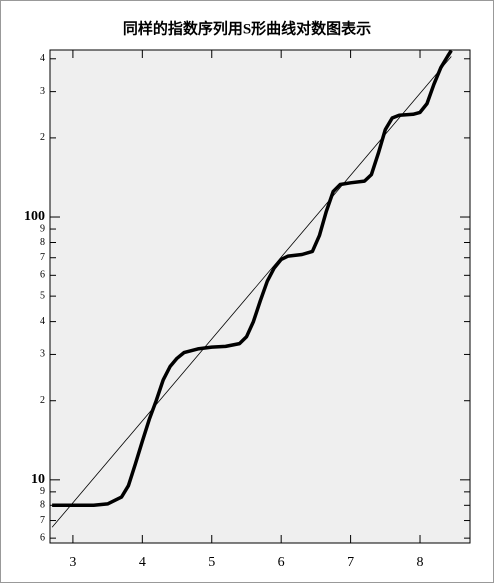  What do you see at coordinates (247, 28) in the screenshot?
I see `chart-title: 同样的指数序列用S形曲线对数图表示` at bounding box center [247, 28].